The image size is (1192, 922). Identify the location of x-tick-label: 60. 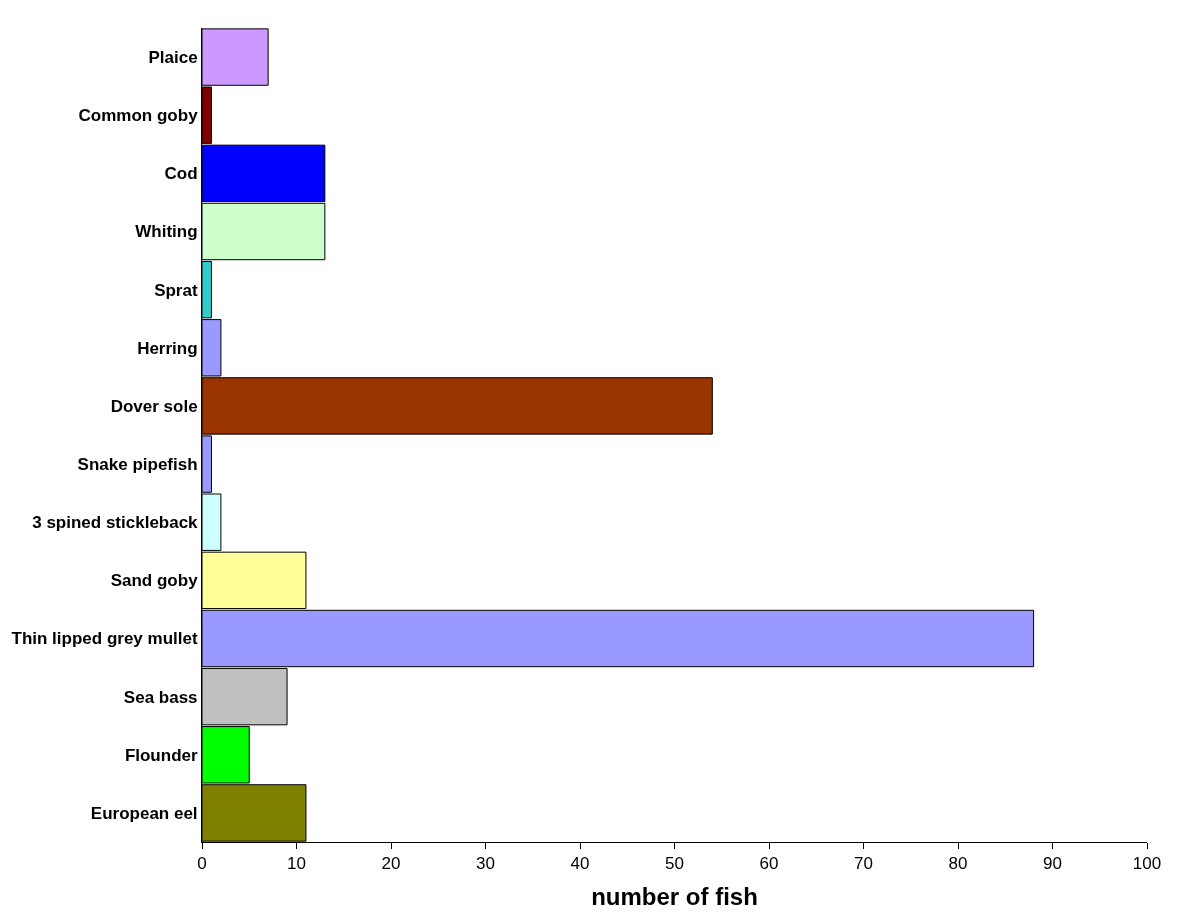
(769, 864).